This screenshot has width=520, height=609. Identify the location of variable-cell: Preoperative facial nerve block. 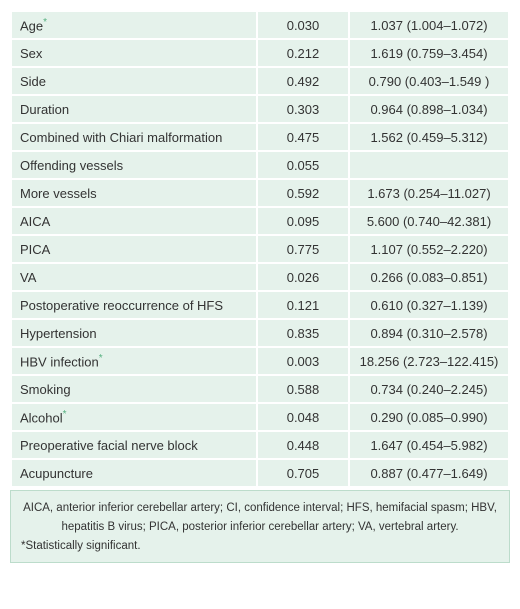
(134, 445).